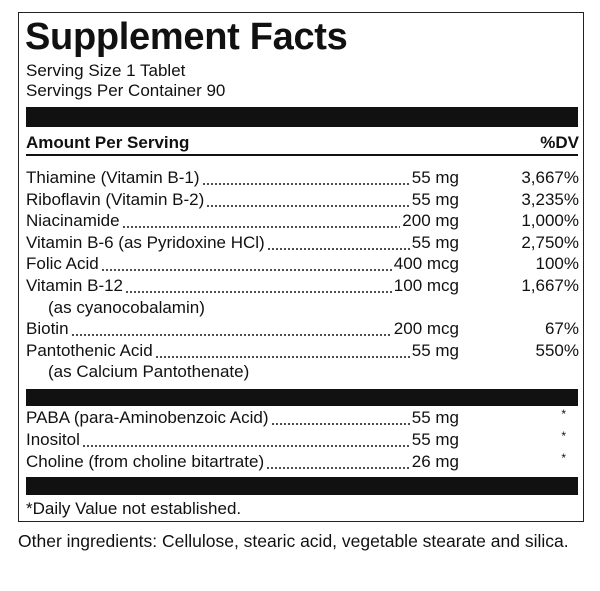  I want to click on daily-value: 1,667%, so click(550, 285).